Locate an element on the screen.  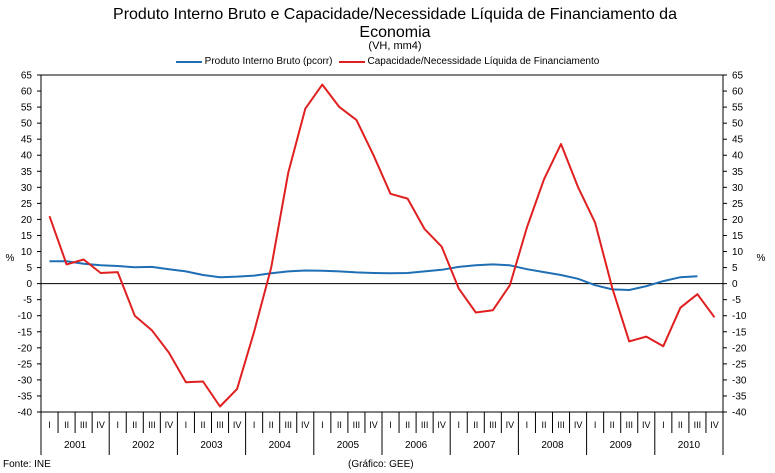
y-tick-label-right: 45 is located at coordinates (738, 140).